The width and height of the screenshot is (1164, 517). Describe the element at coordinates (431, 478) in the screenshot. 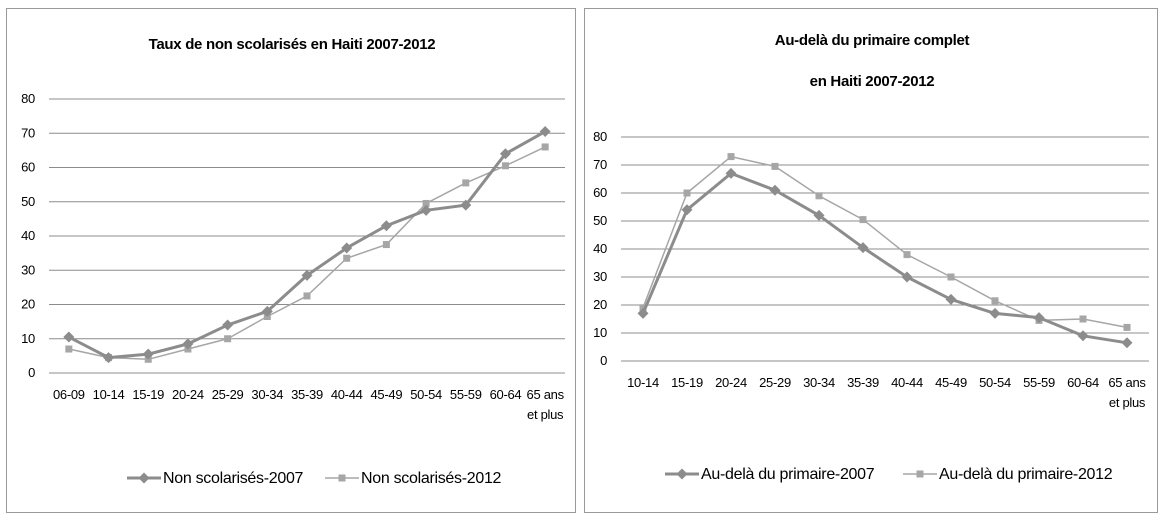

I see `legend-label: Non scolarisés-2012` at that location.